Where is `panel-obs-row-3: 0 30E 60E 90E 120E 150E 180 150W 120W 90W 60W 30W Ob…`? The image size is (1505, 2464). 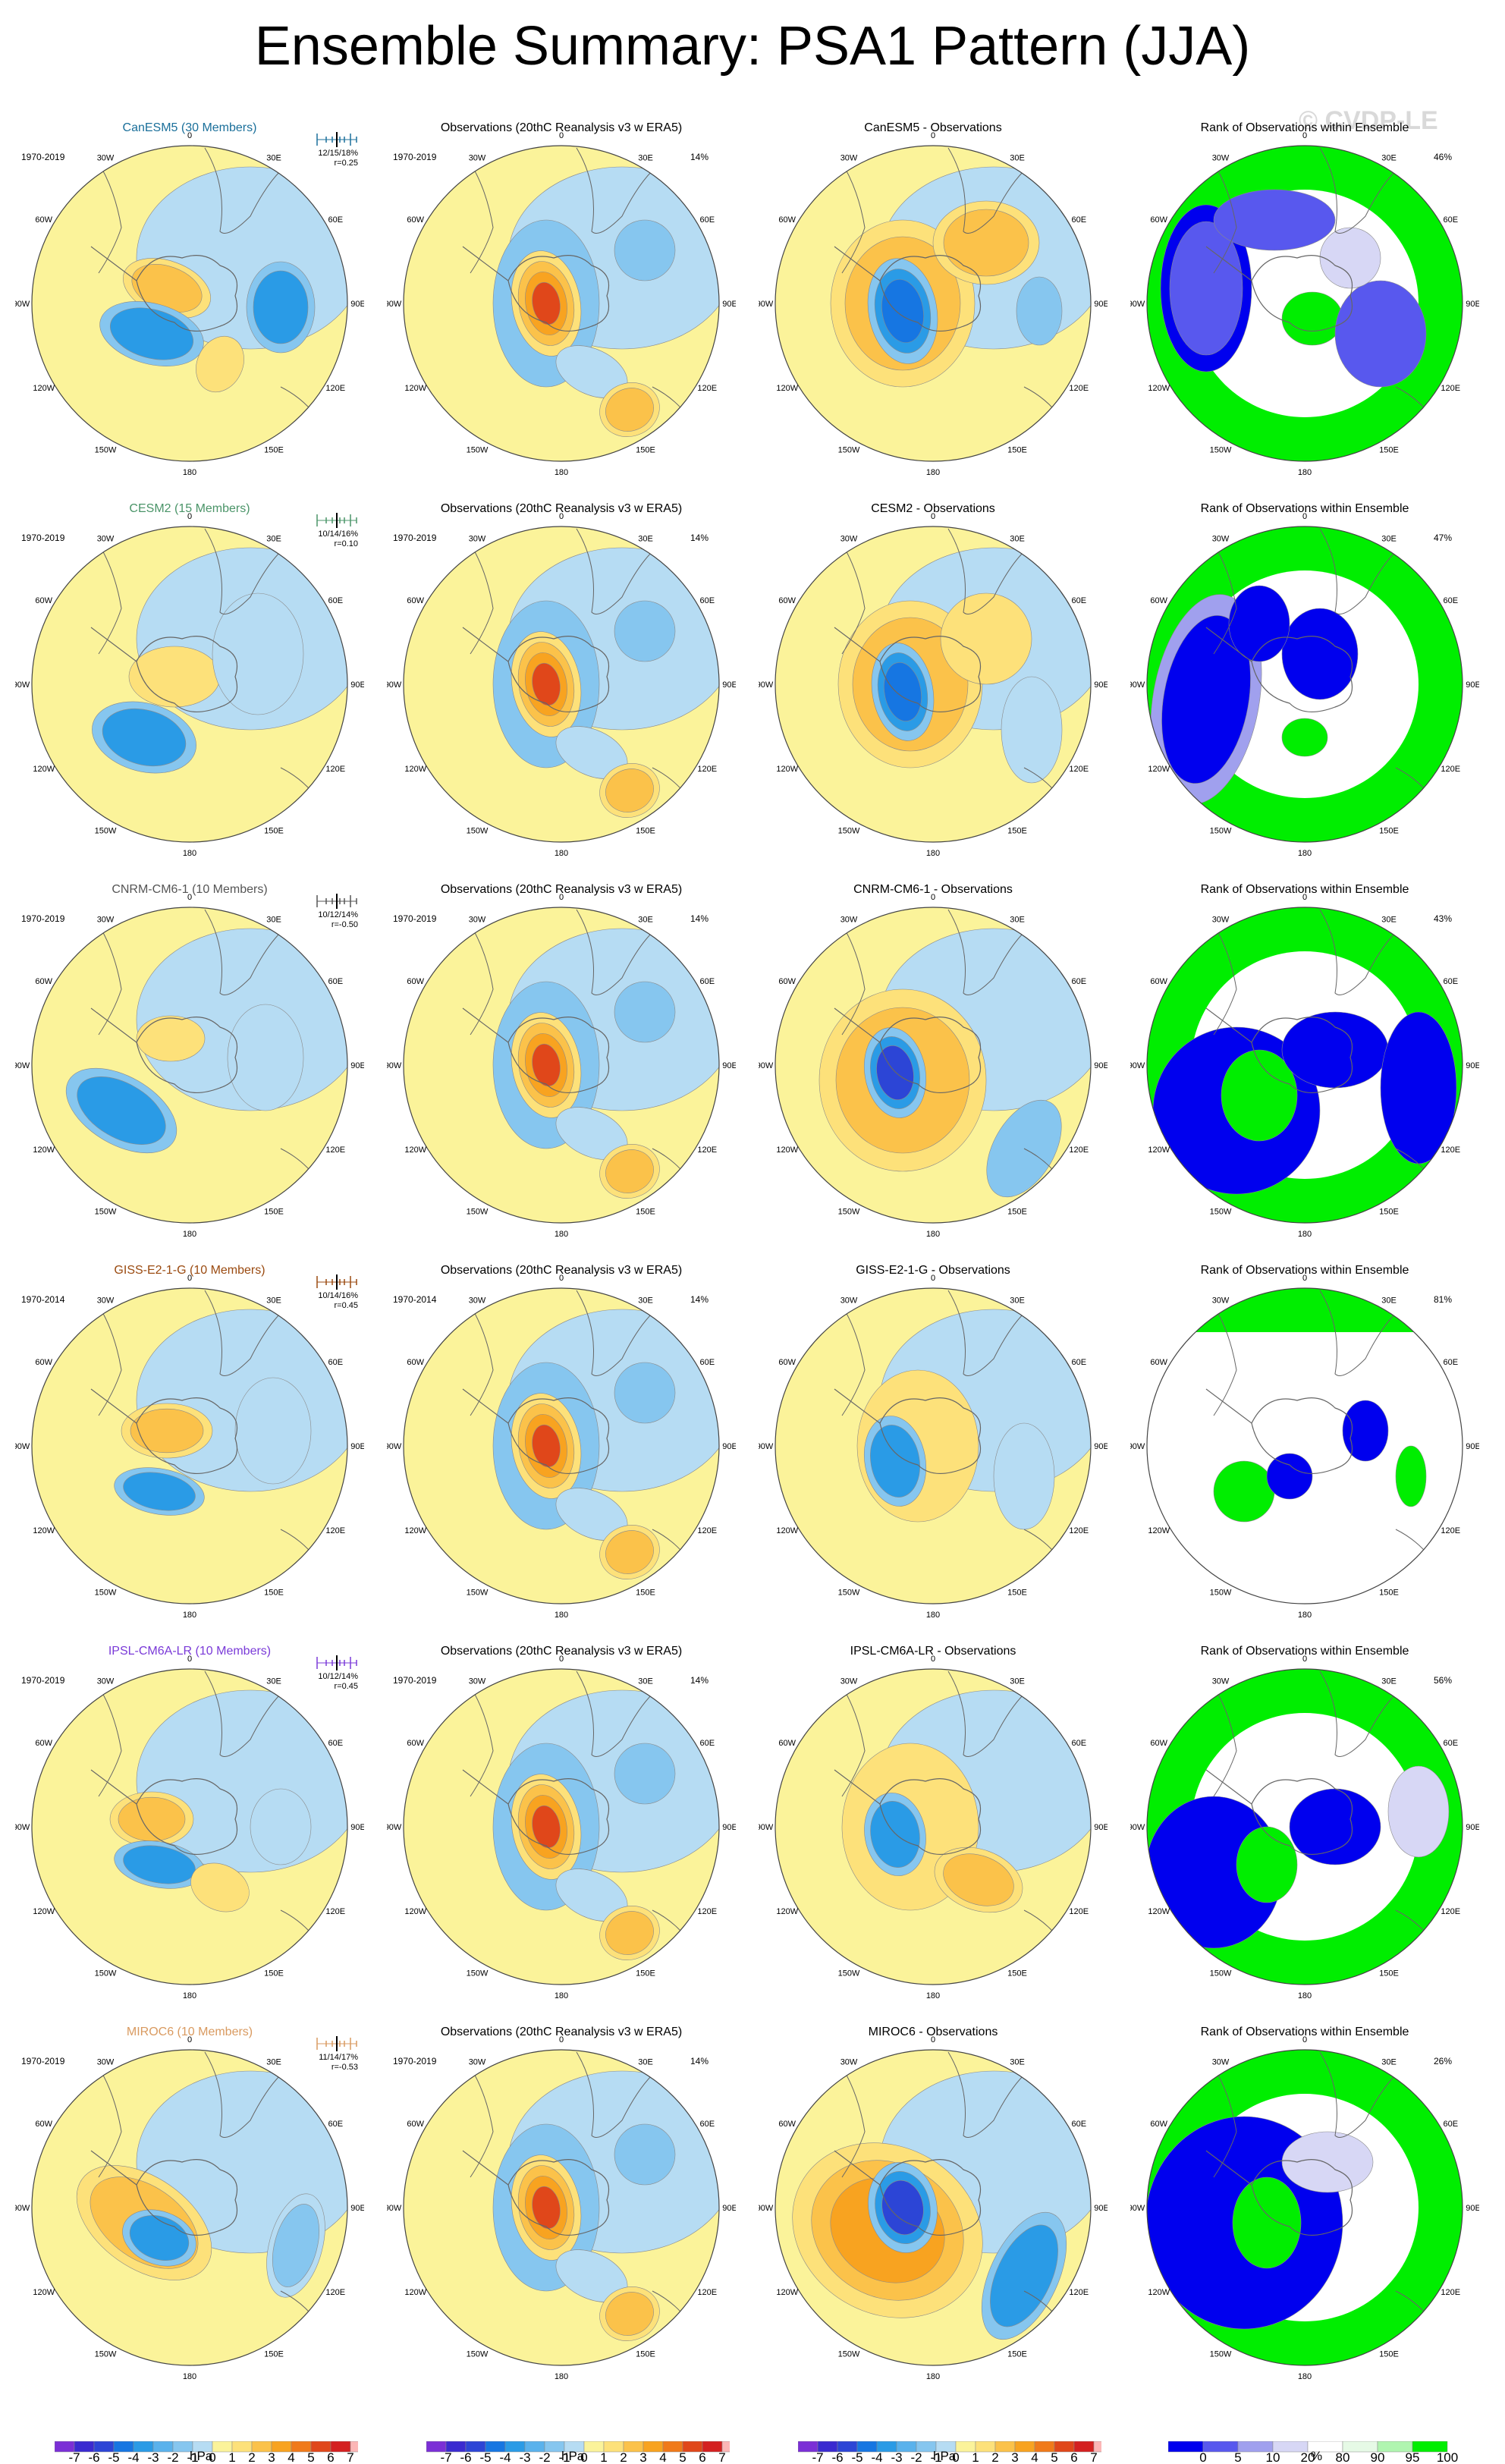 panel-obs-row-3: 0 30E 60E 90E 120E 150E 180 150W 120W 90W 60W 30W Ob… is located at coordinates (561, 1446).